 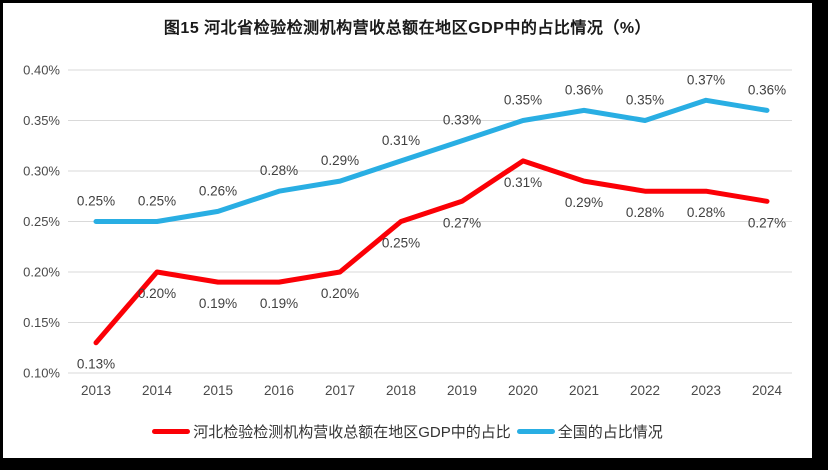 I want to click on x-tick-label: 2022, so click(x=645, y=390).